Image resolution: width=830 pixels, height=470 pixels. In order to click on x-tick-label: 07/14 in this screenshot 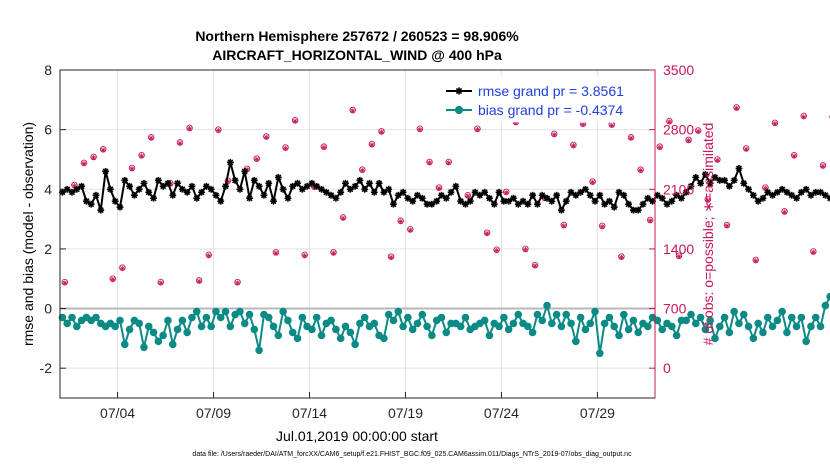, I will do `click(309, 413)`.